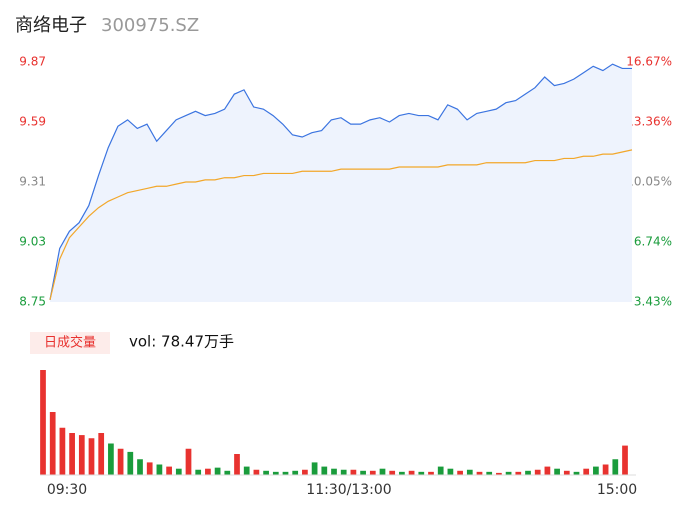 This screenshot has width=686, height=528. Describe the element at coordinates (649, 122) in the screenshot. I see `y2-tick-label: 13.36%` at that location.